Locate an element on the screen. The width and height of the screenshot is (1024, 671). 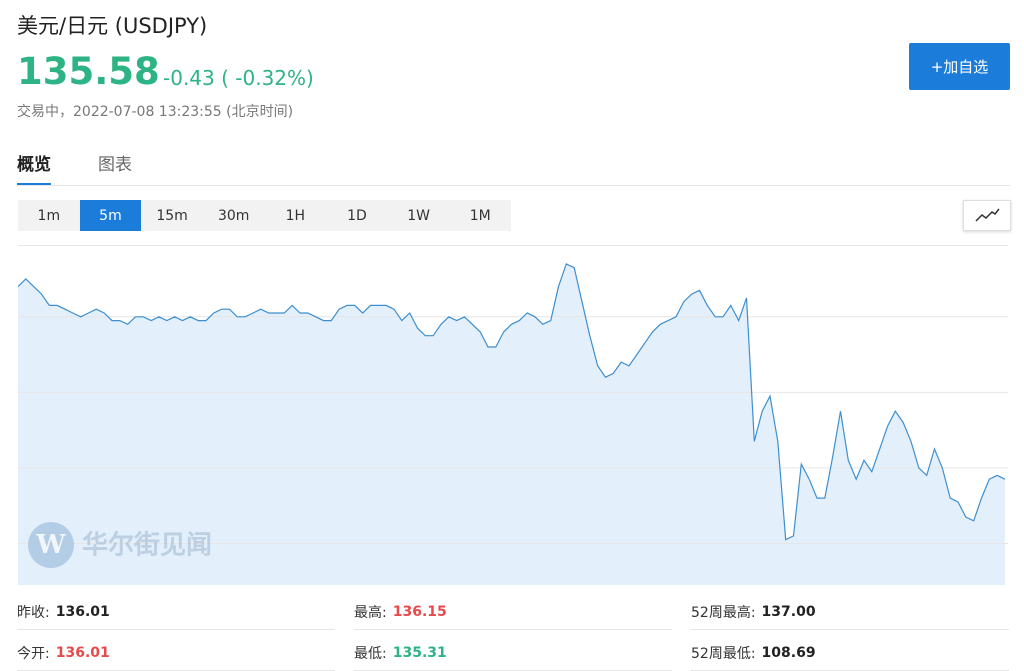
stat-label: 最低: is located at coordinates (370, 654).